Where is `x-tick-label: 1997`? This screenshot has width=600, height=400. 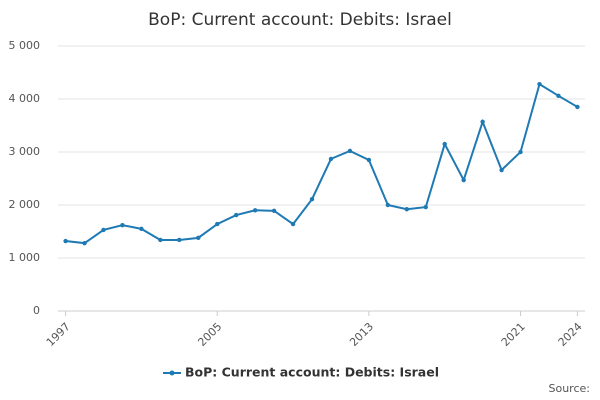
x-tick-label: 1997 is located at coordinates (58, 334).